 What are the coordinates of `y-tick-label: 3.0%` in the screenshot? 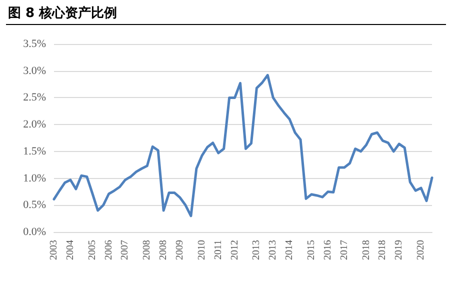 It's located at (34, 70).